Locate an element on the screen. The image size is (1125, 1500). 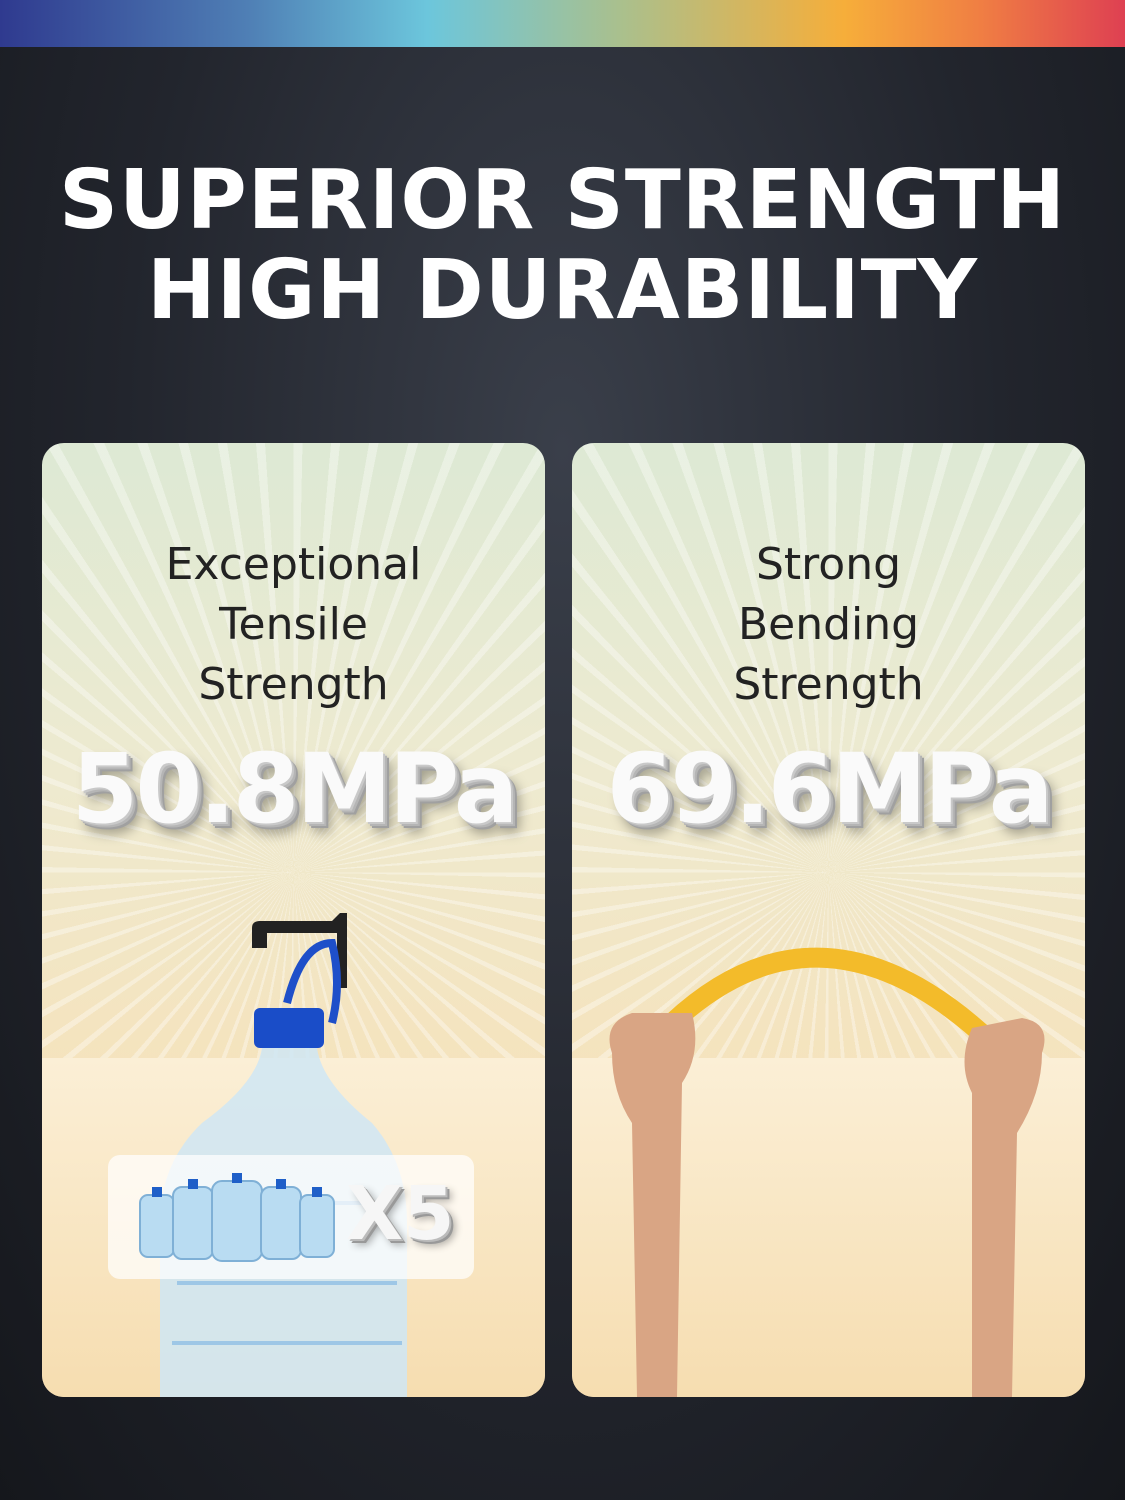
label-line: Bending is located at coordinates (828, 624).